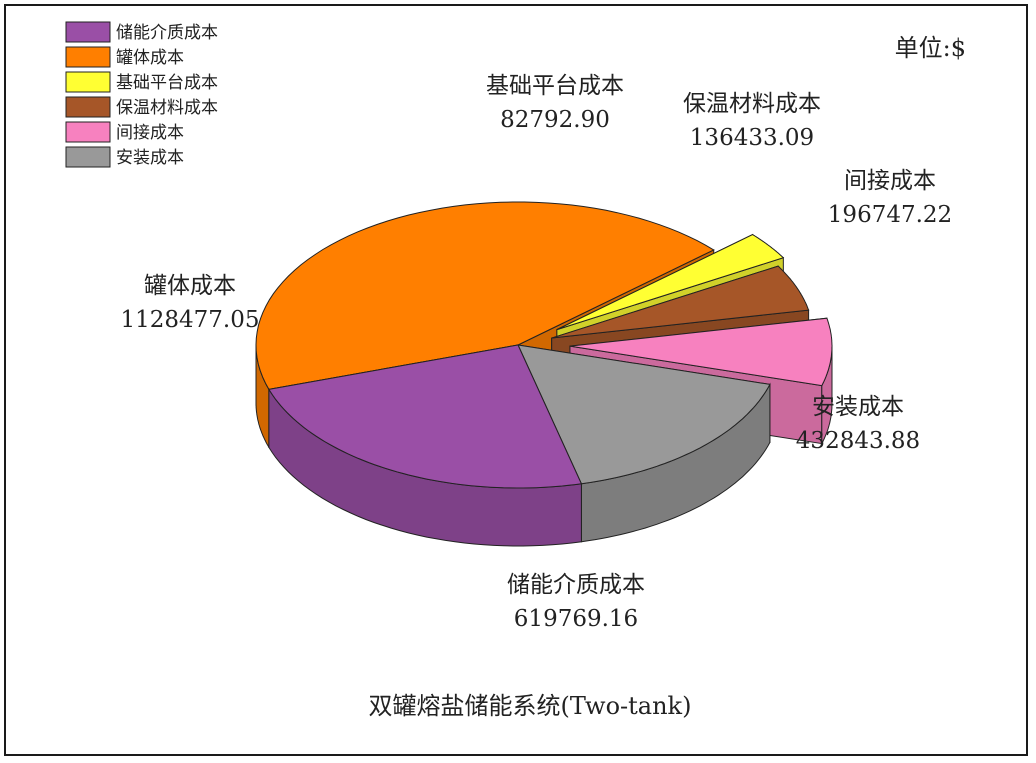  What do you see at coordinates (858, 407) in the screenshot?
I see `slice-label-5: 安装成本` at bounding box center [858, 407].